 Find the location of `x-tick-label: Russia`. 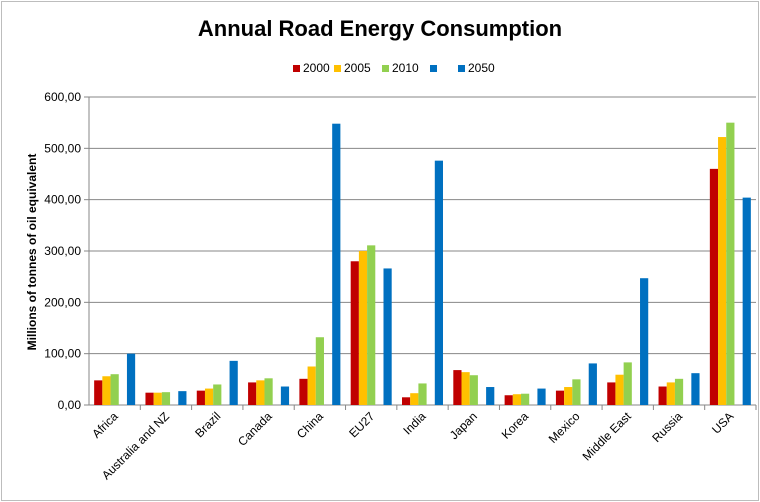

x-tick-label: Russia is located at coordinates (667, 427).